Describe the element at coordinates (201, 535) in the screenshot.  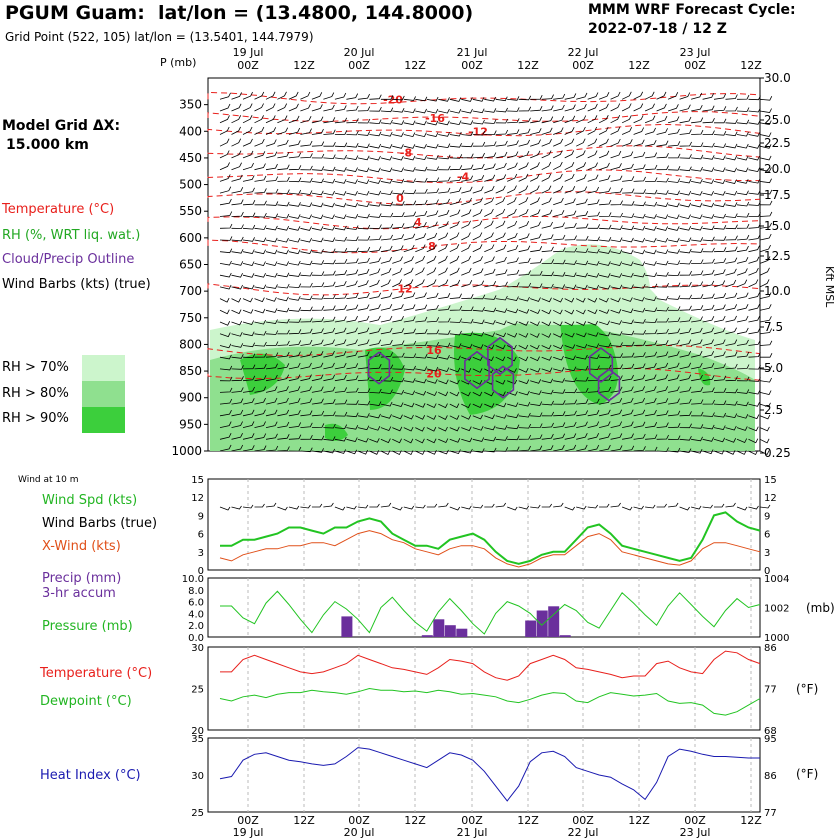
I see `wind-left-tick-3: 6` at that location.